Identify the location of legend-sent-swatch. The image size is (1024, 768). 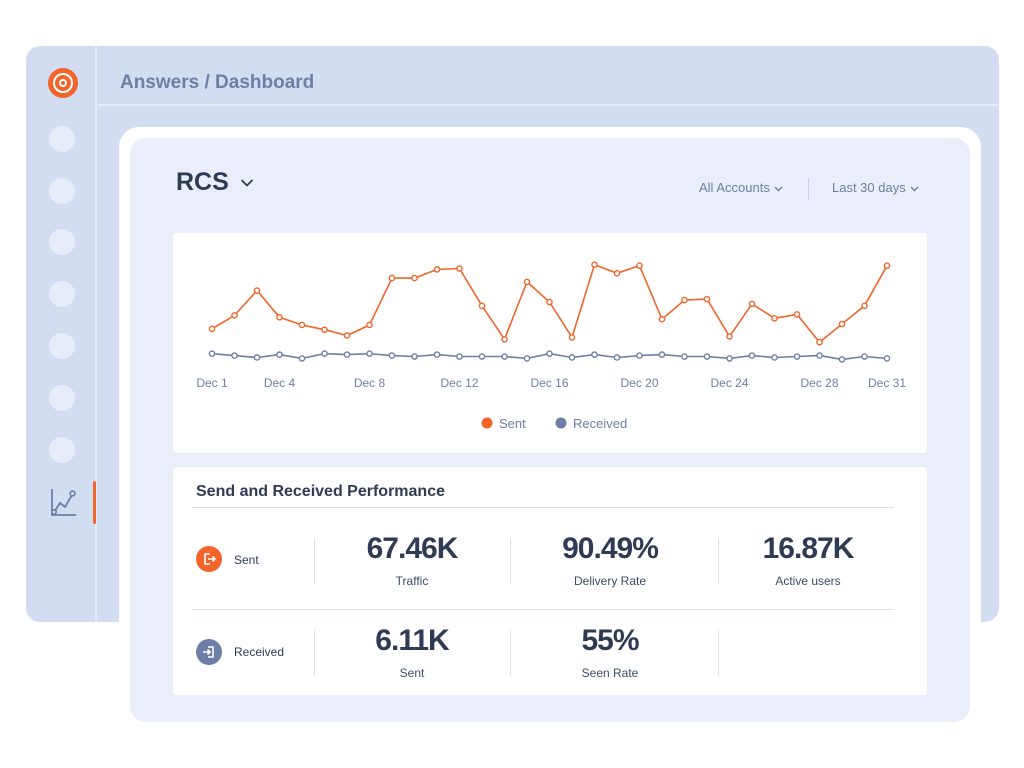
(487, 423).